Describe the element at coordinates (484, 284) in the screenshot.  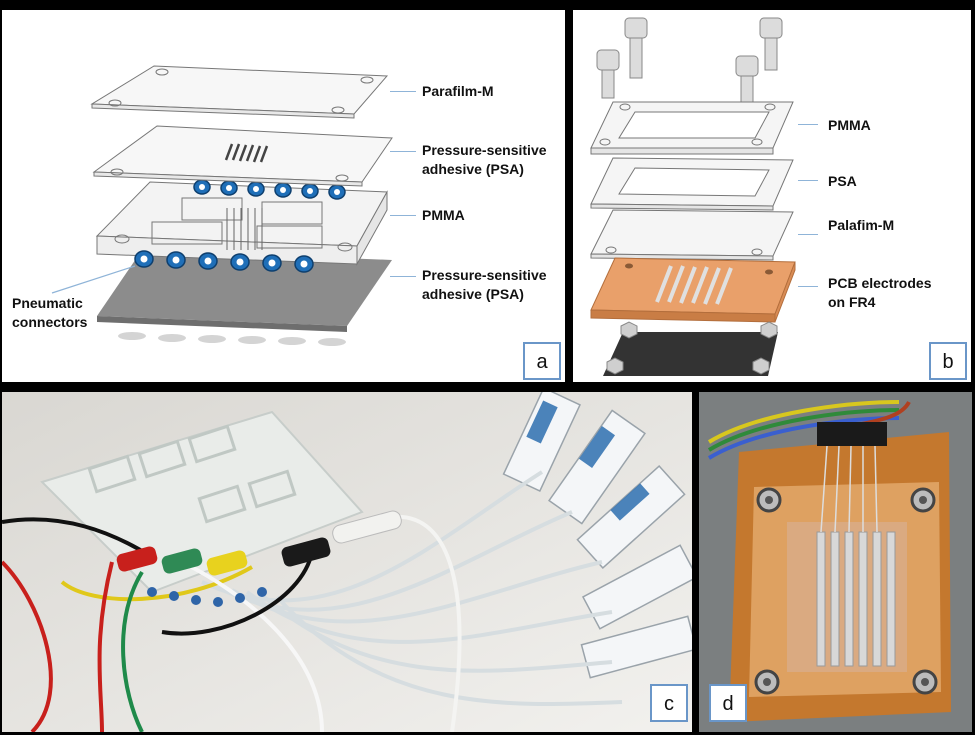
I see `label-psa-bottom: Pressure-sensitive adhesive (PSA)` at that location.